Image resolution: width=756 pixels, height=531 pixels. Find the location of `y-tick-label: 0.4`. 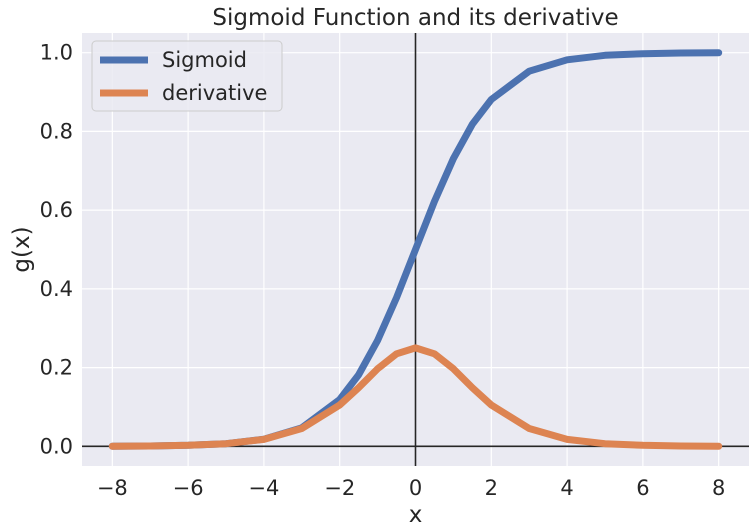

y-tick-label: 0.4 is located at coordinates (56, 289).